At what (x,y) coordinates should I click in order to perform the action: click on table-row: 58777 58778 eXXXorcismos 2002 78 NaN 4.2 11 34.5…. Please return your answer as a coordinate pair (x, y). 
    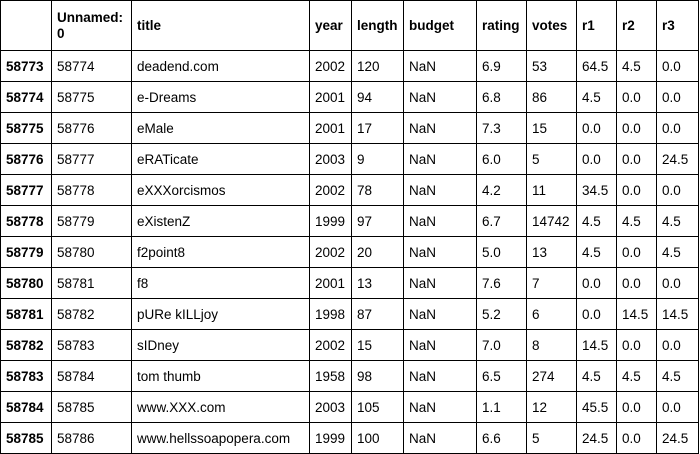
    Looking at the image, I should click on (349, 190).